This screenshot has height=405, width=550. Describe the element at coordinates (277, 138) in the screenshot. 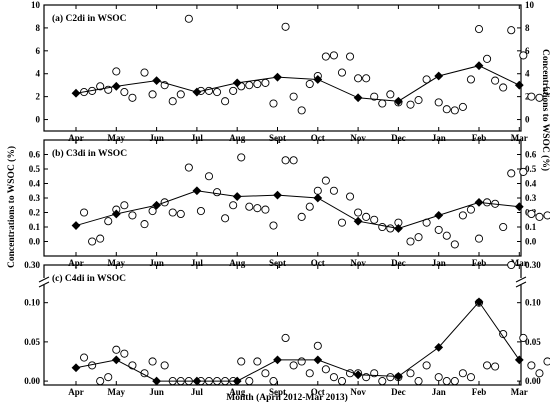

I see `x-tick-label: Sept` at that location.